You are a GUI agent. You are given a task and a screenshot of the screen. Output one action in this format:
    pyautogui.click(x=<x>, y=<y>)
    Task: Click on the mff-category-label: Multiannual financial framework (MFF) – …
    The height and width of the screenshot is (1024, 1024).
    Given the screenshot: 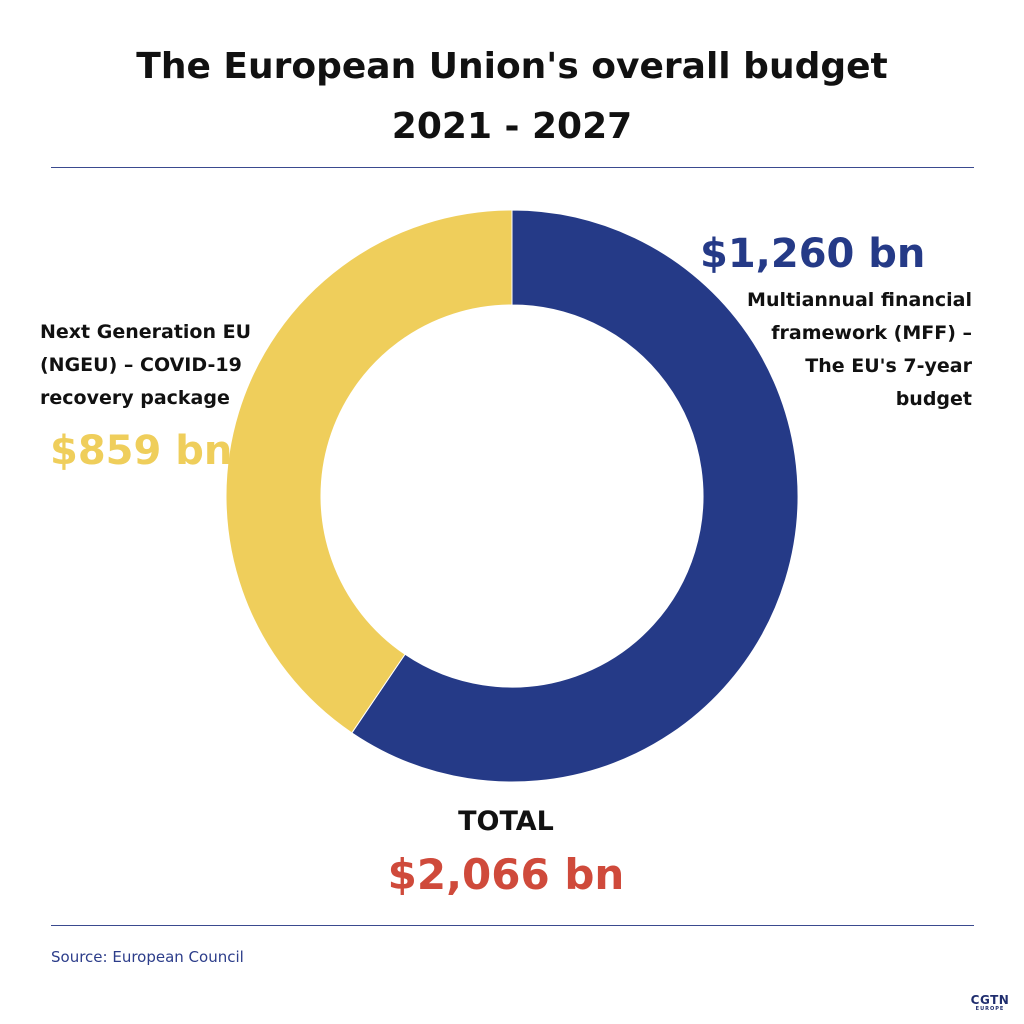 What is the action you would take?
    pyautogui.click(x=831, y=350)
    